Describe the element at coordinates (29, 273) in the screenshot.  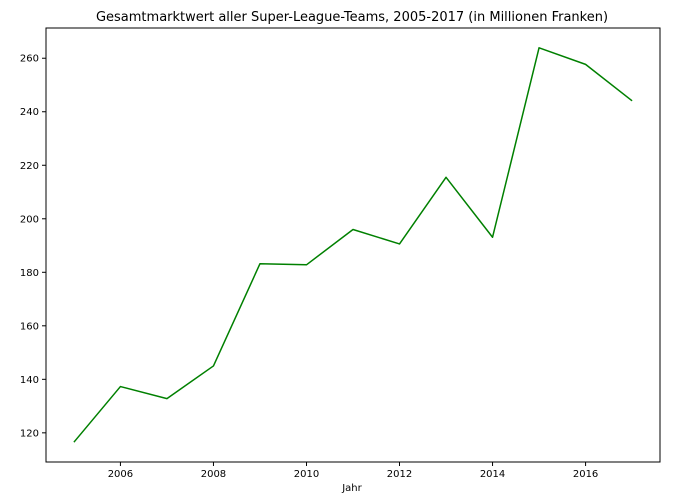
I see `y-tick-label: 180` at that location.